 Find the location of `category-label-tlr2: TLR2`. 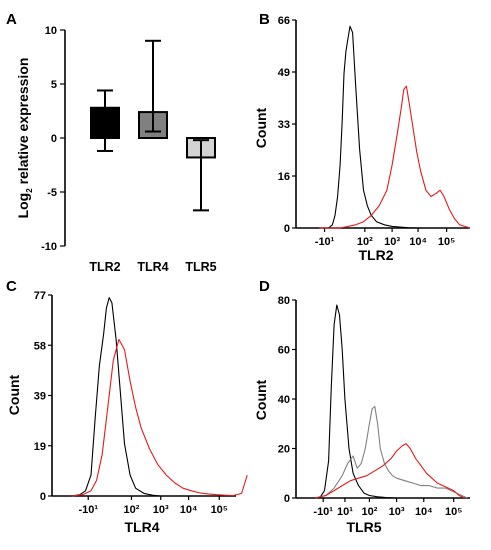

category-label-tlr2: TLR2 is located at coordinates (104, 267).